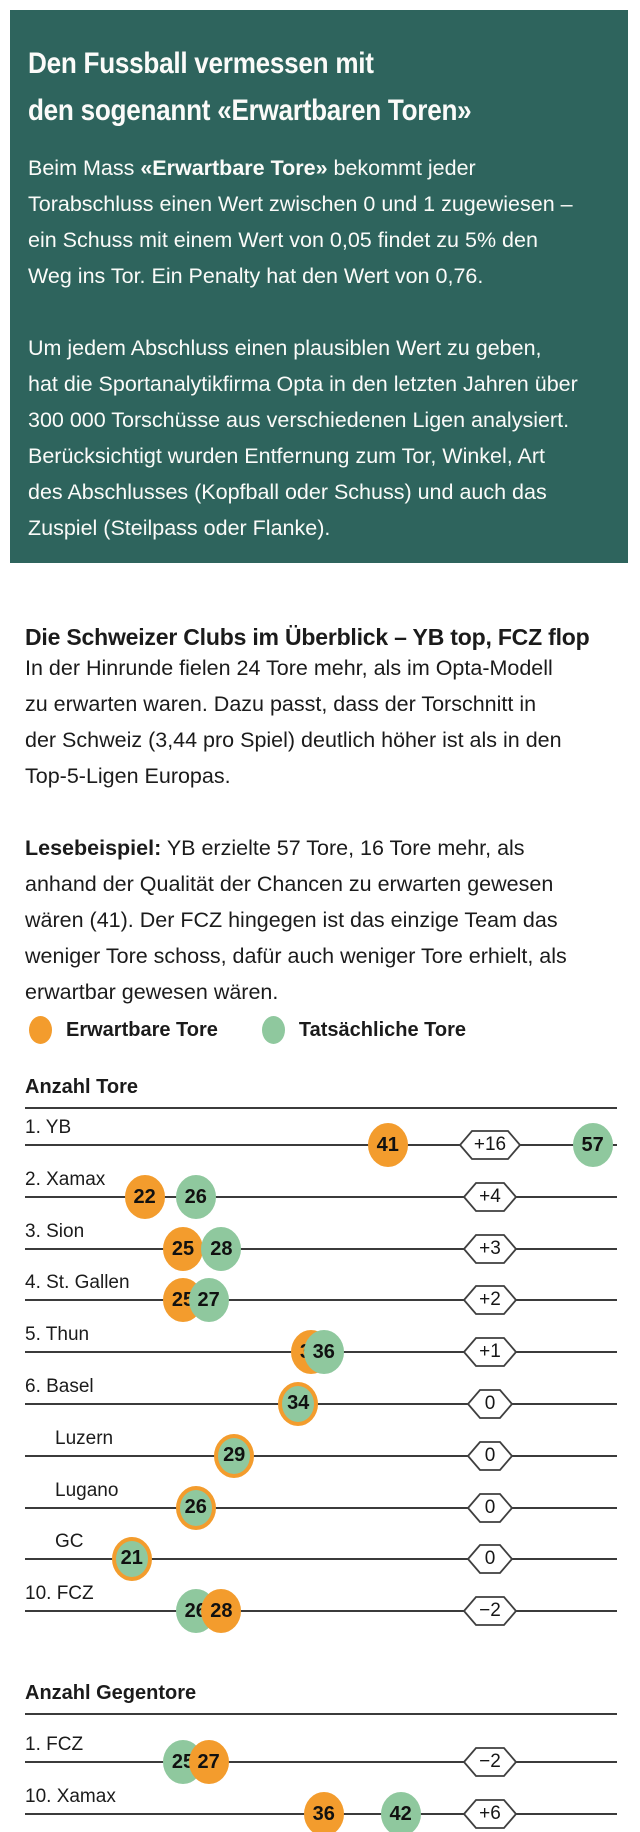  What do you see at coordinates (321, 1500) in the screenshot?
I see `chart-row: Lugano 26 0` at bounding box center [321, 1500].